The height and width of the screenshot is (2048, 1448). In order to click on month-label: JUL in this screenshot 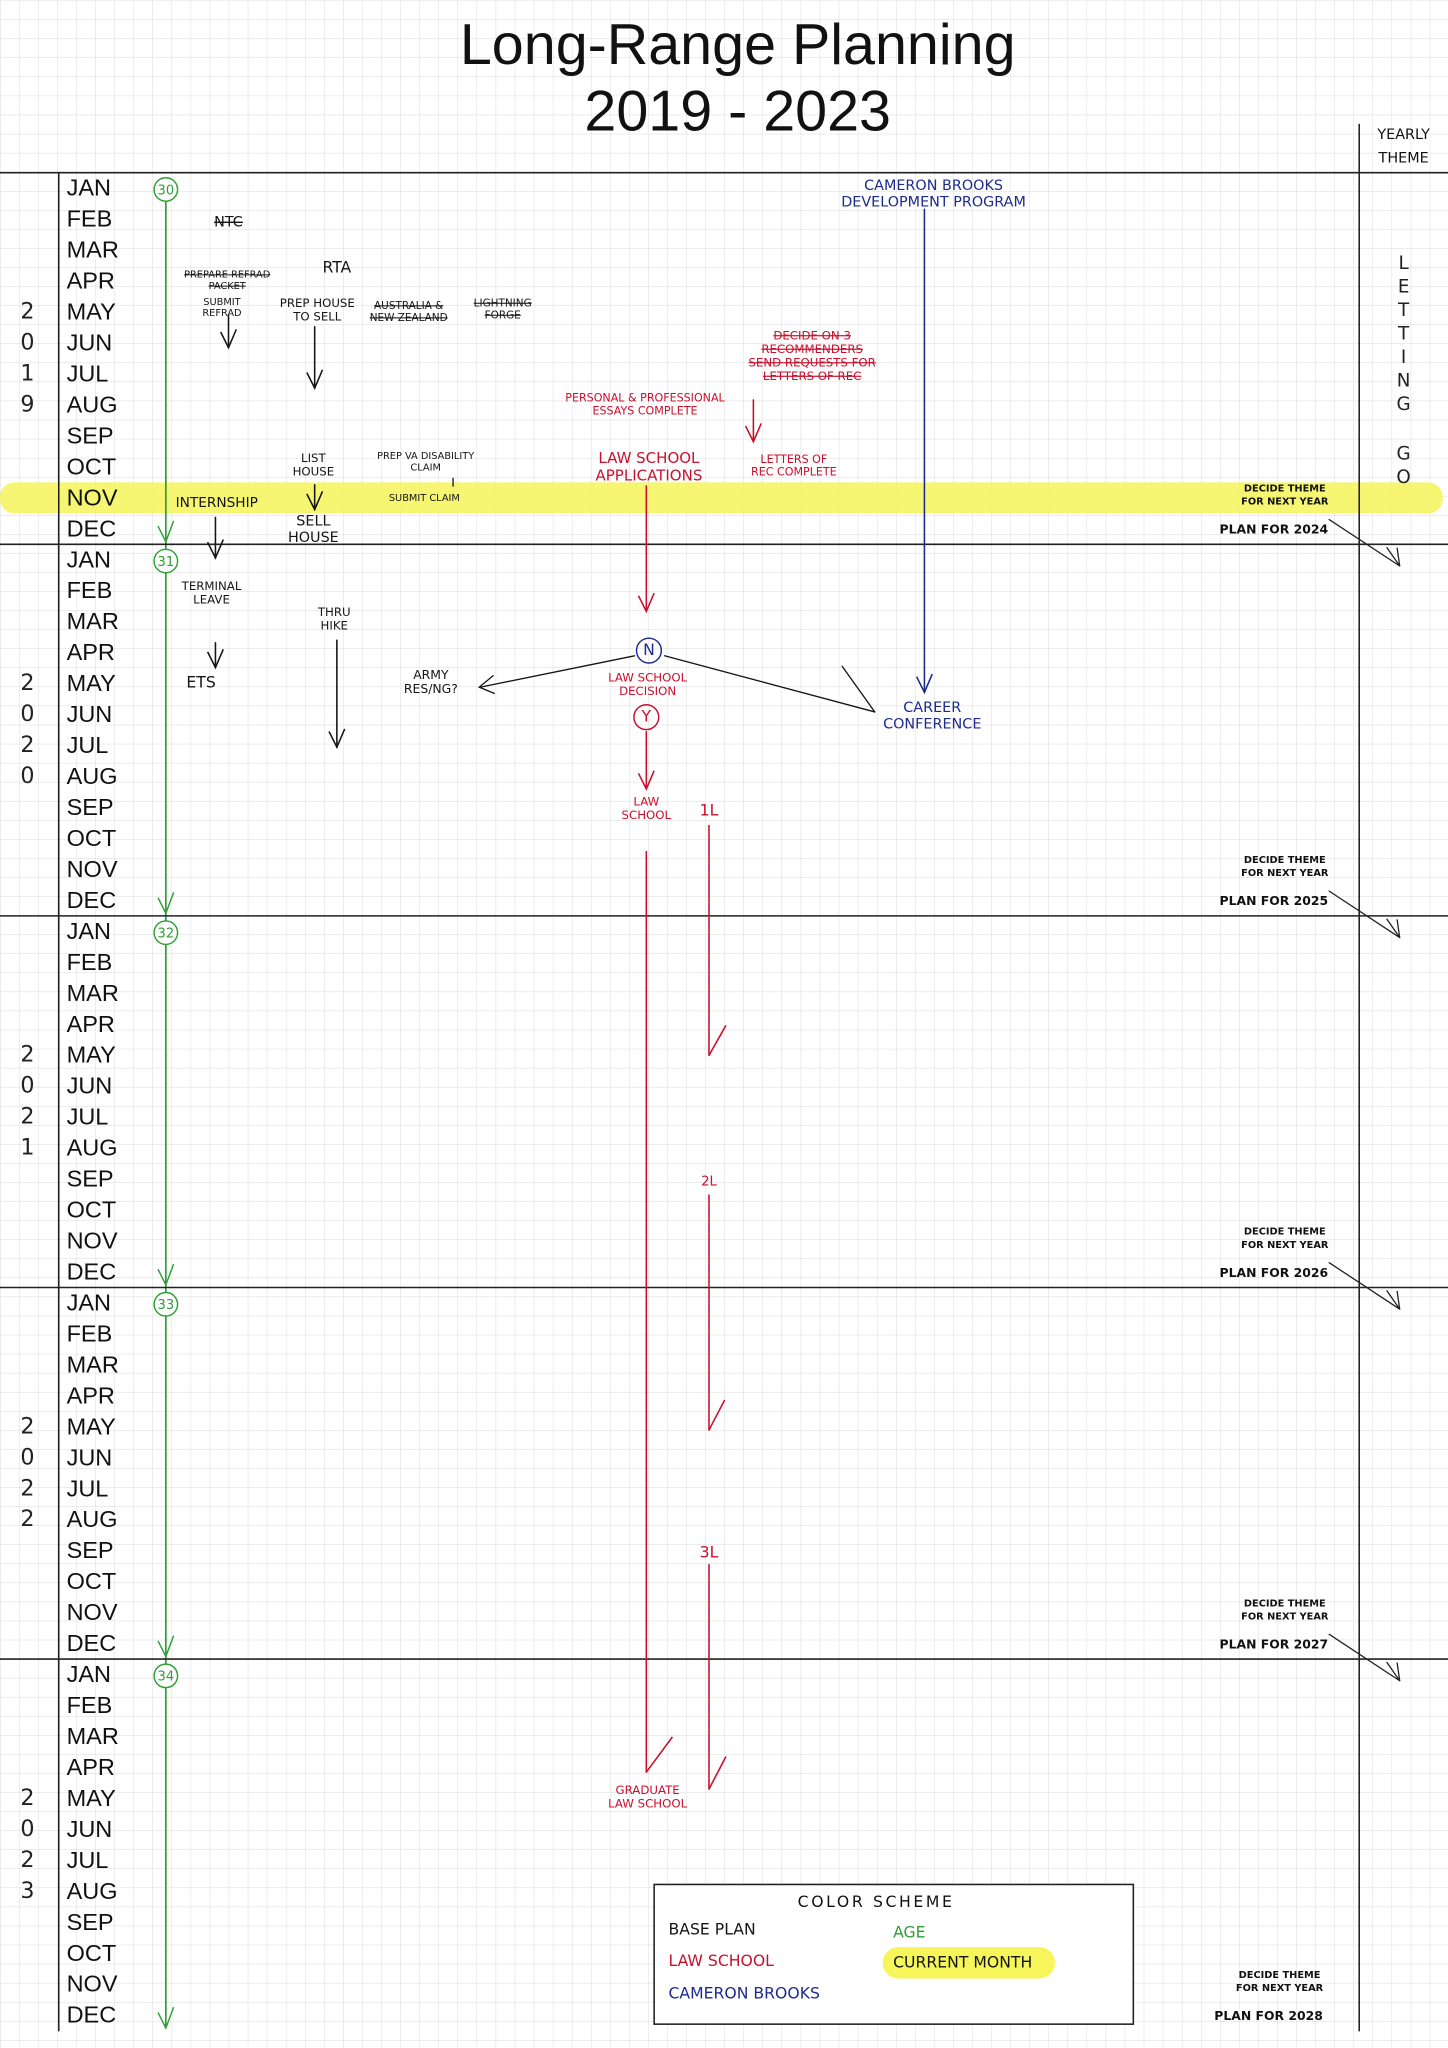, I will do `click(88, 745)`.